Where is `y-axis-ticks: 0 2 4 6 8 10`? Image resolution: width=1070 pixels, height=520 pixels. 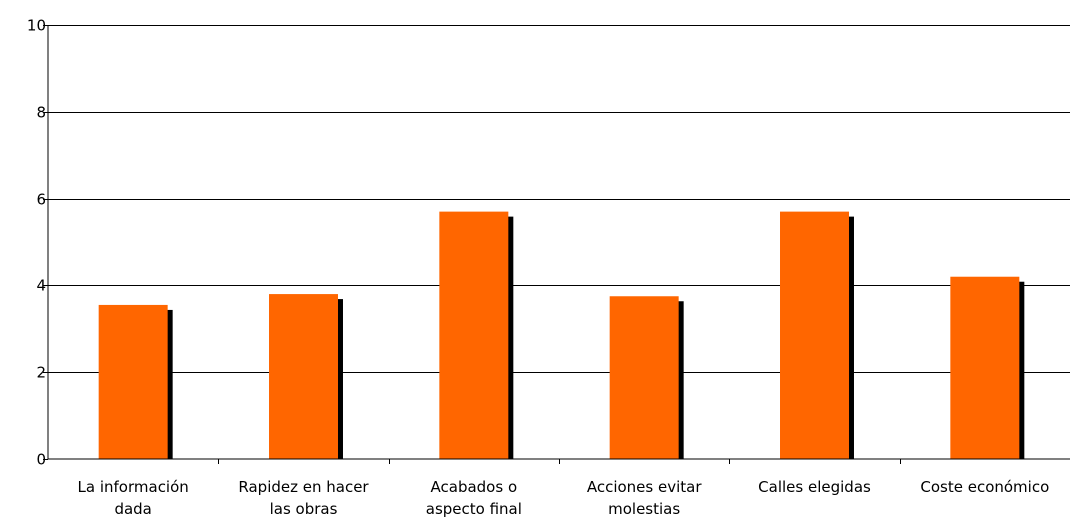
y-axis-ticks: 0 2 4 6 8 10 is located at coordinates (37, 243).